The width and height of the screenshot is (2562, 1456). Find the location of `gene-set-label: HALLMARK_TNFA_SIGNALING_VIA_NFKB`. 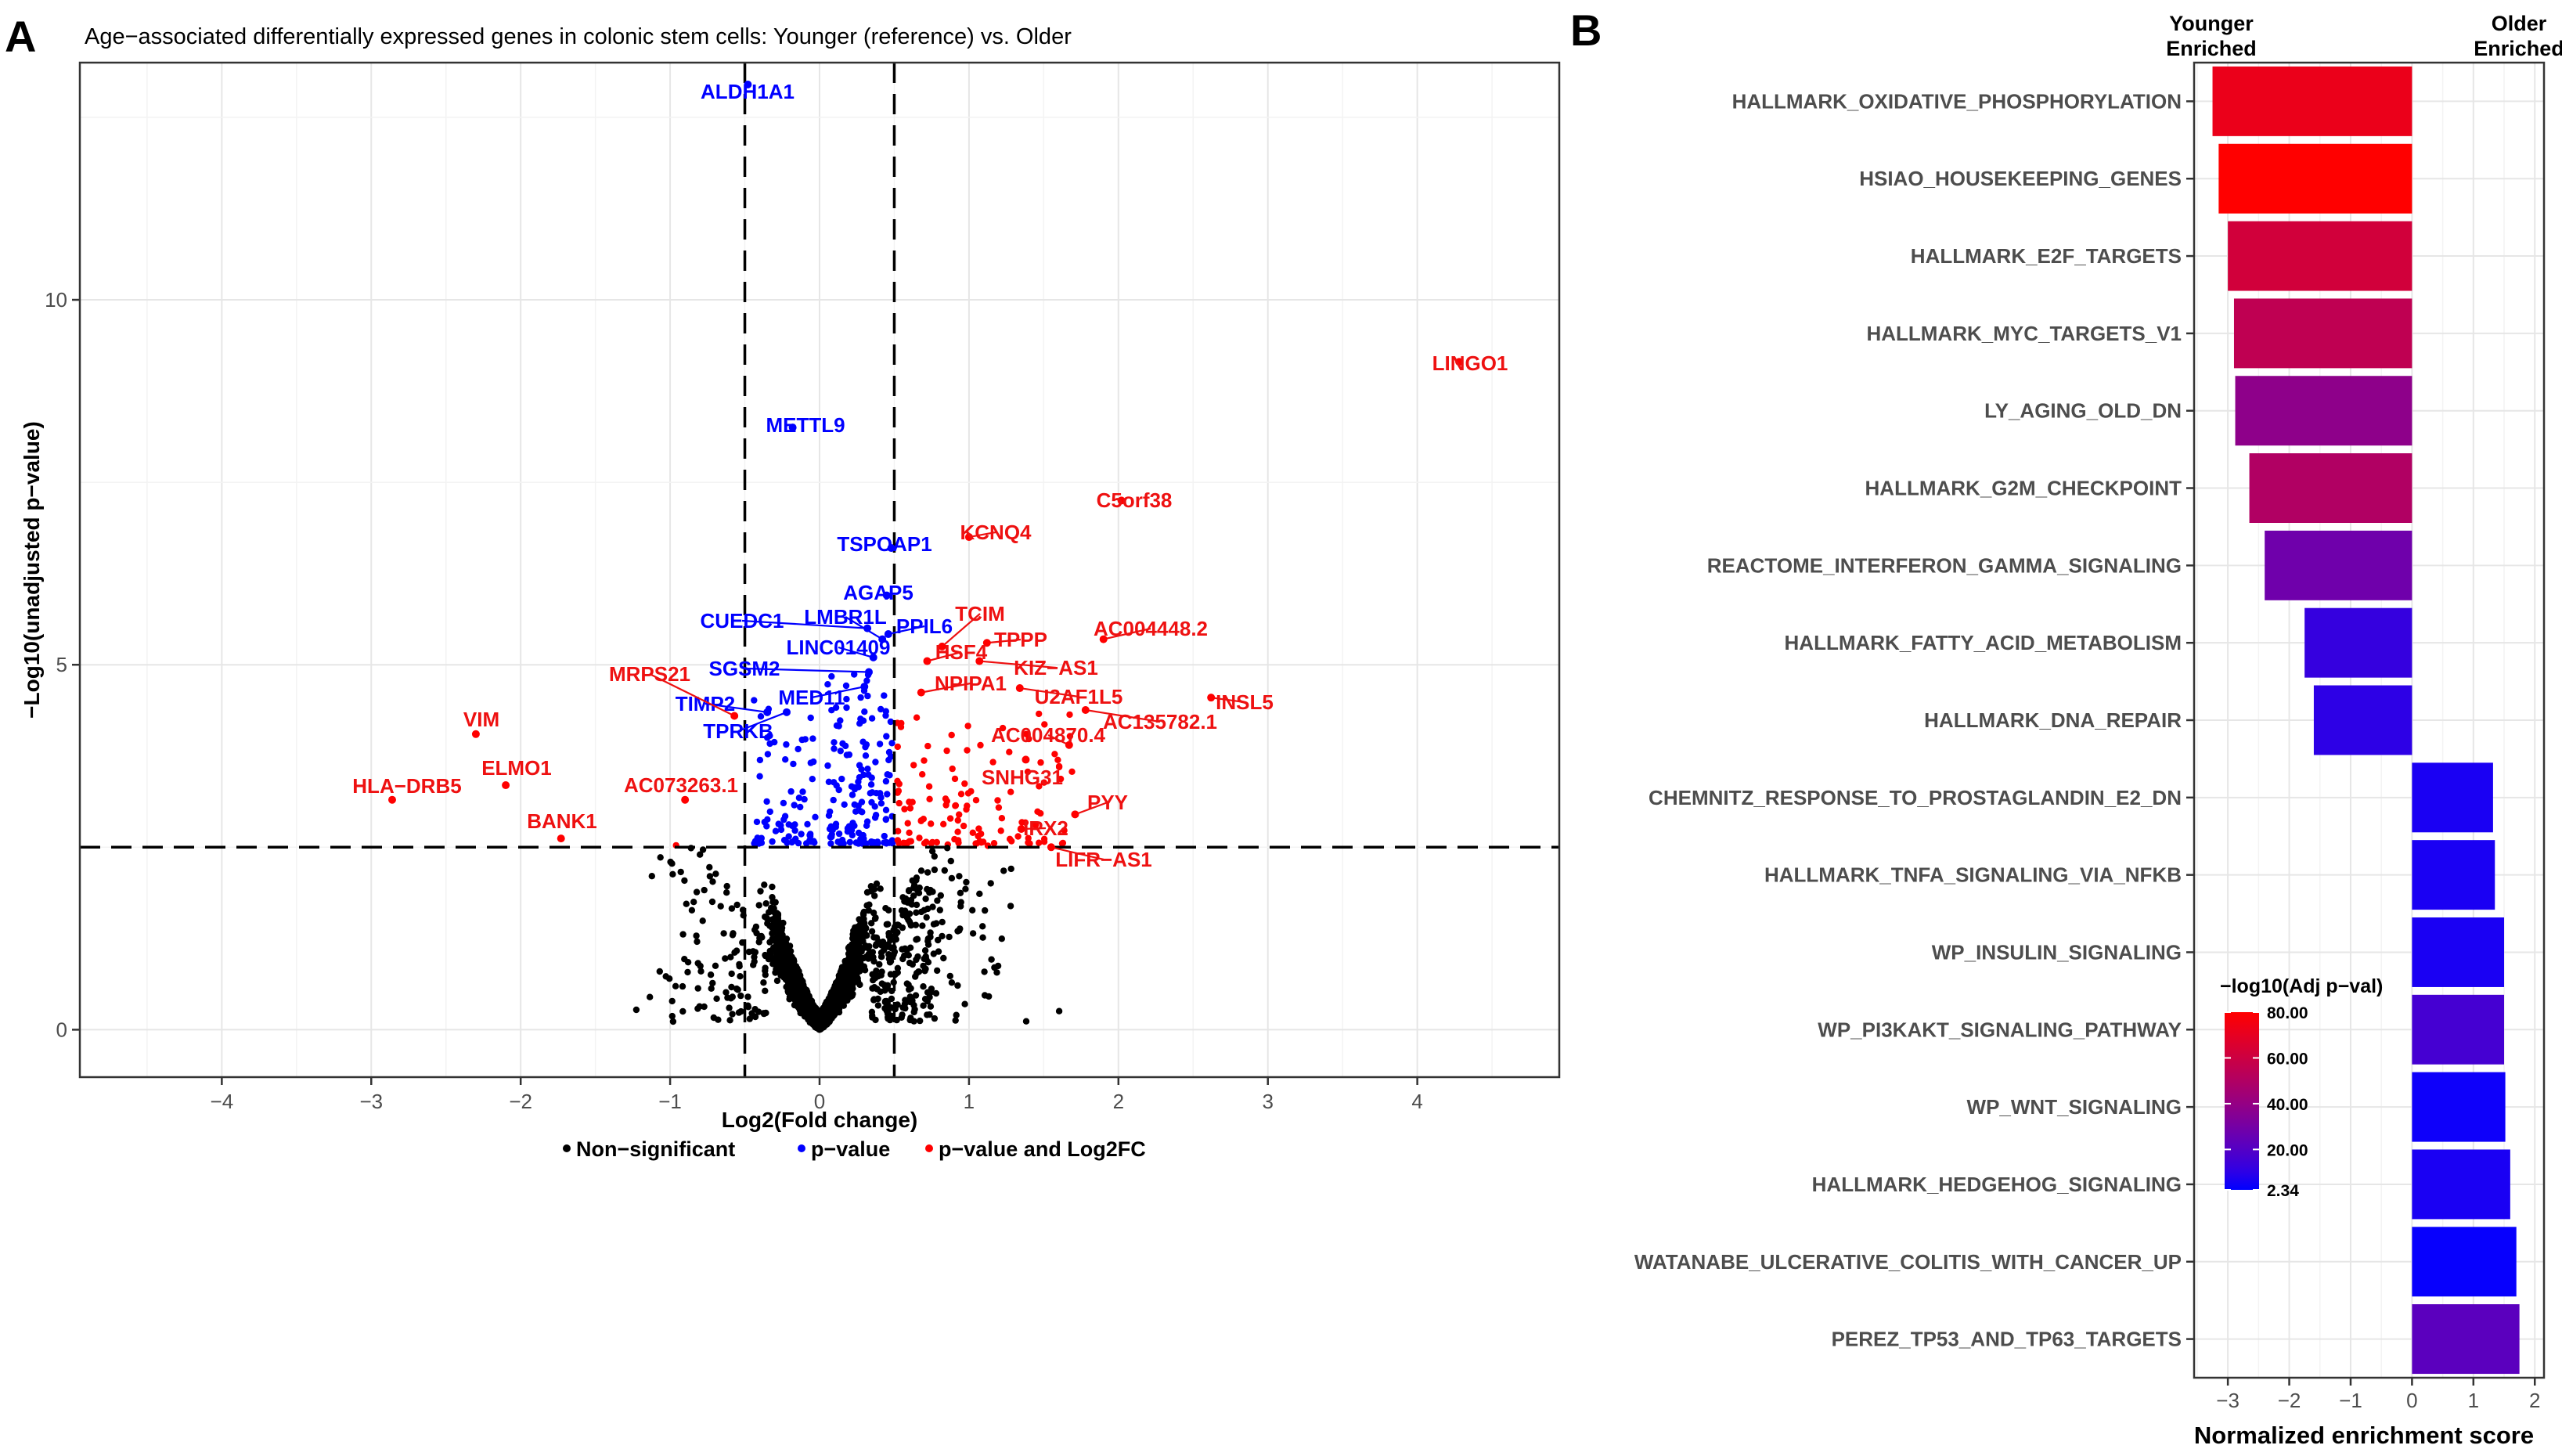

gene-set-label: HALLMARK_TNFA_SIGNALING_VIA_NFKB is located at coordinates (1973, 875).